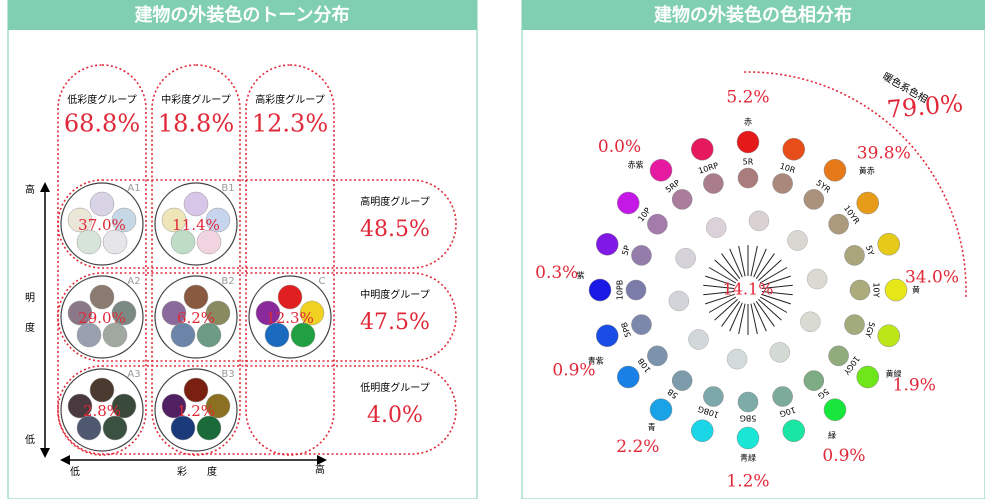 The height and width of the screenshot is (499, 985). Describe the element at coordinates (870, 250) in the screenshot. I see `hue-label: 5Y` at that location.